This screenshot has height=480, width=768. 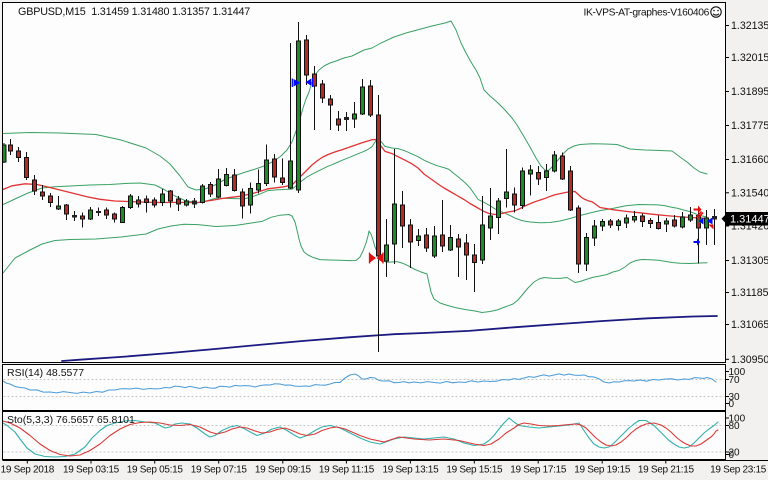 I want to click on svg-text: 1.31775, so click(x=749, y=126).